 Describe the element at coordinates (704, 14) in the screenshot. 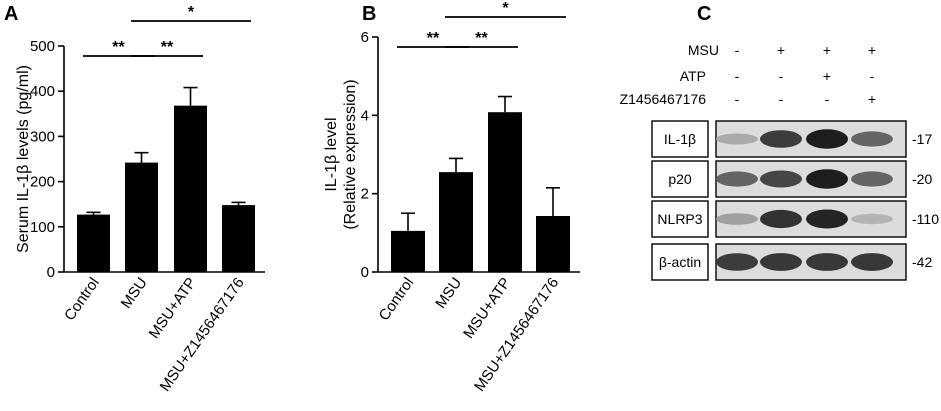

I see `panel-letter-c: C` at that location.